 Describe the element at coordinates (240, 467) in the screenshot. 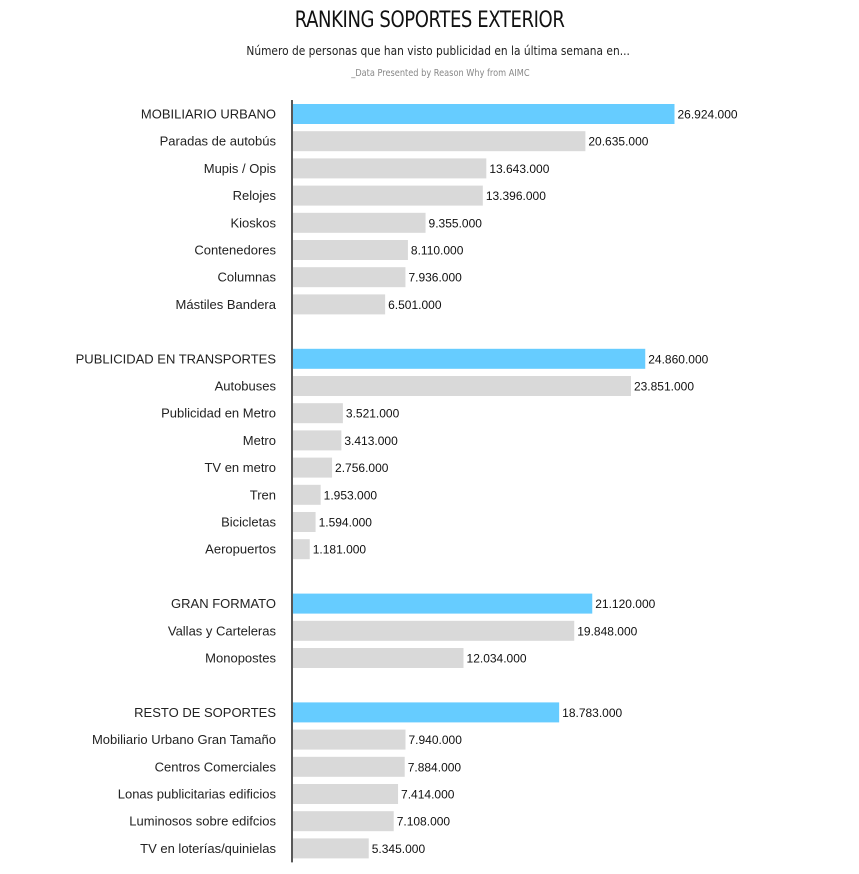

I see `group-1-item-3-label: TV en metro` at that location.